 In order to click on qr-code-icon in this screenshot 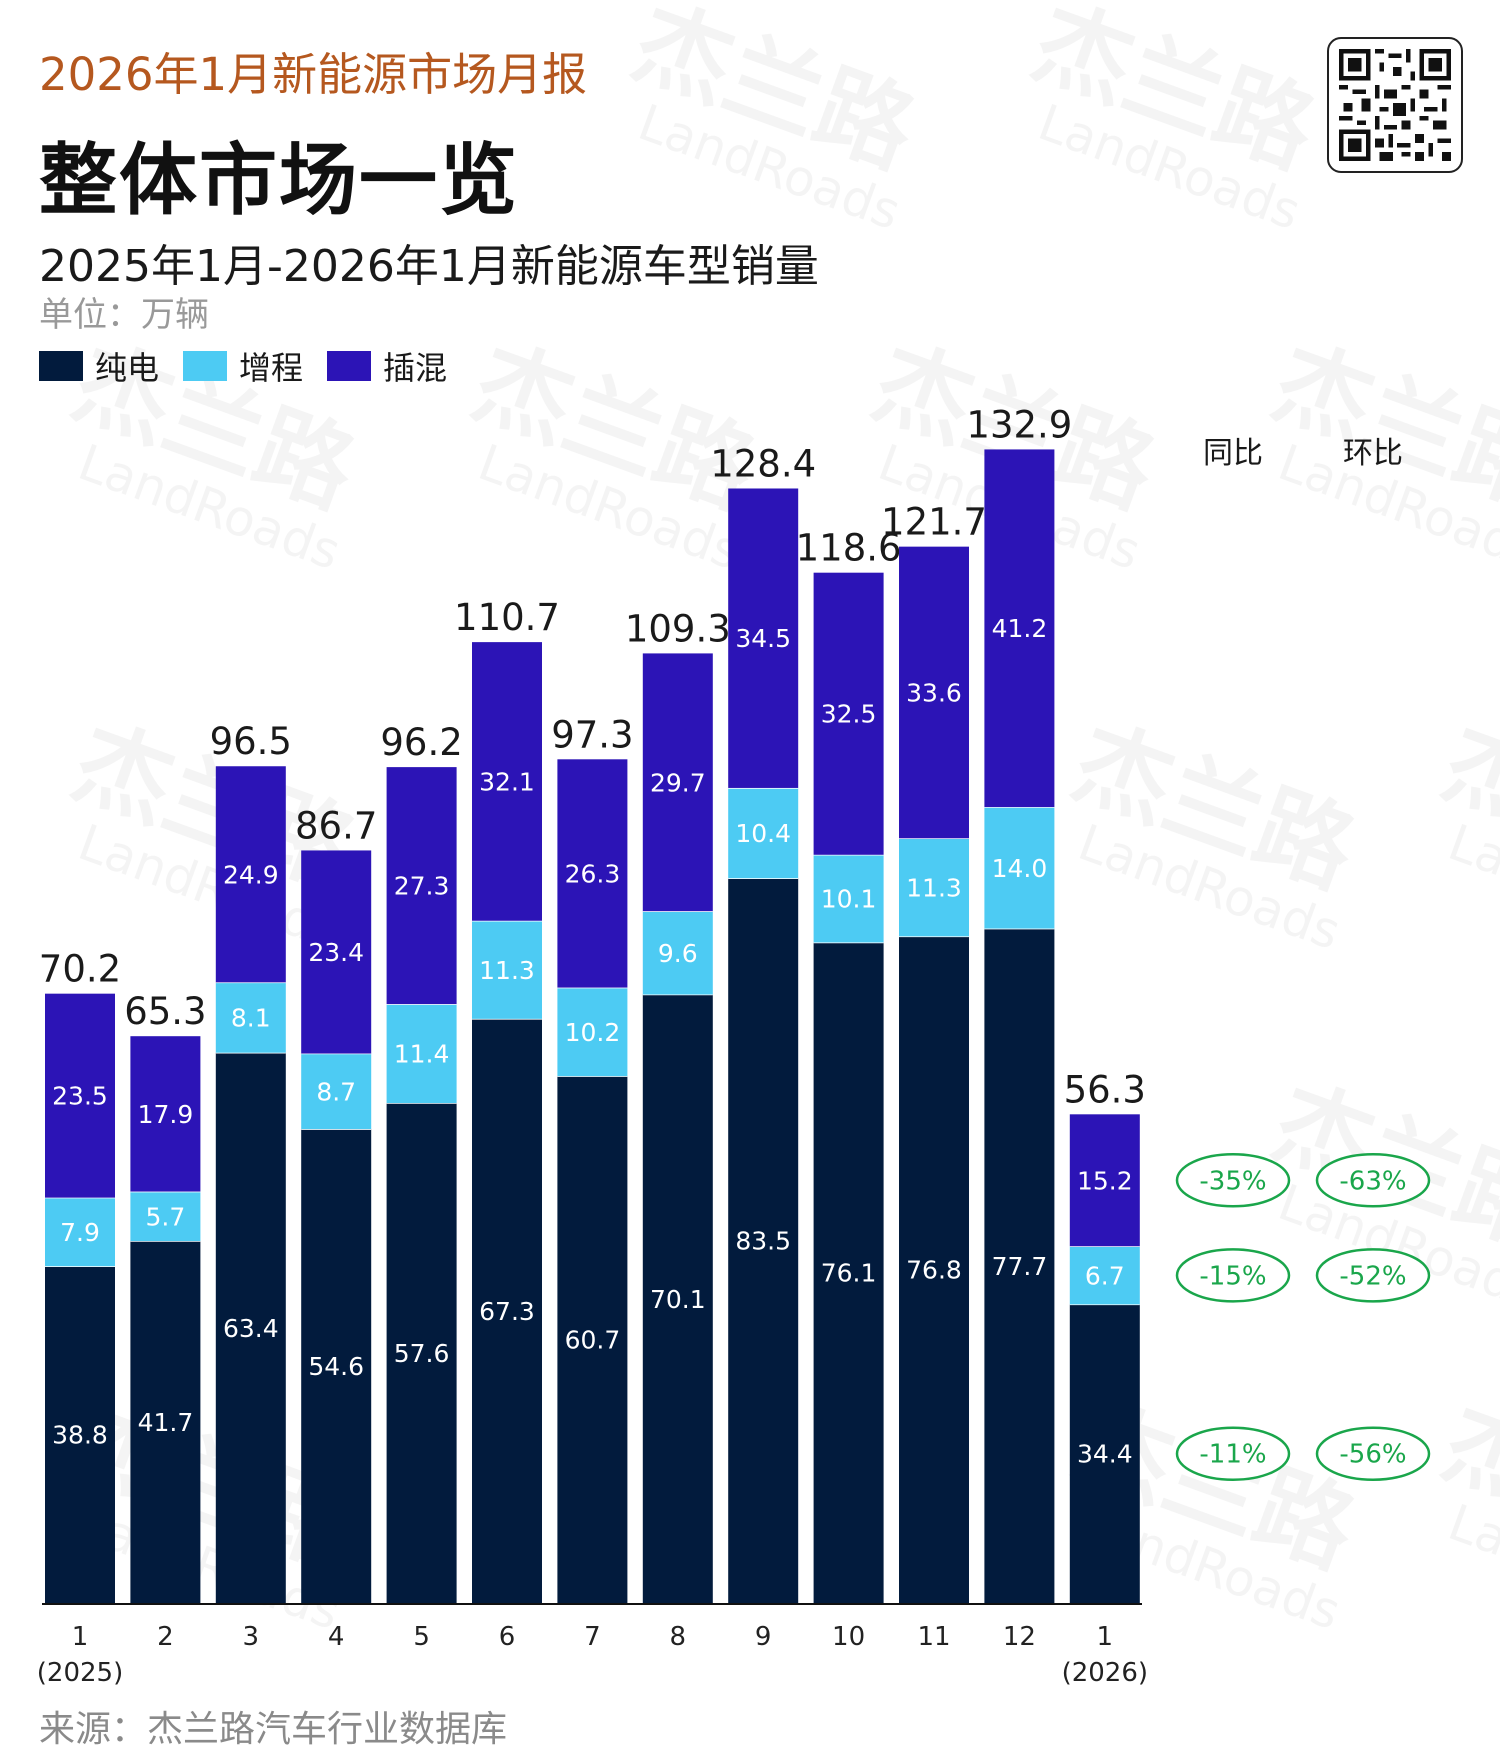, I will do `click(1395, 105)`.